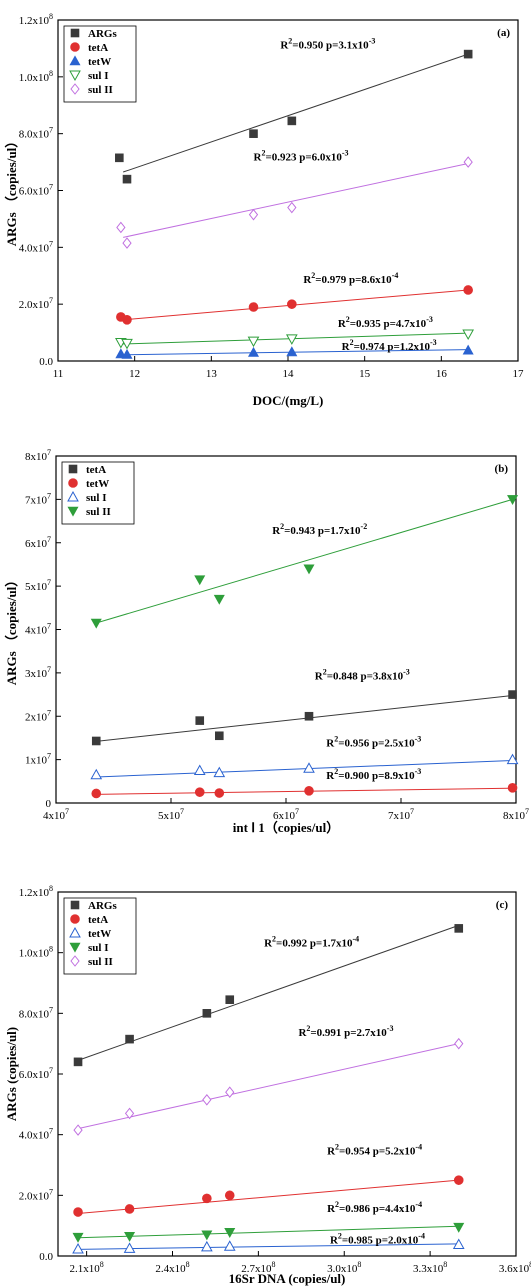 The width and height of the screenshot is (531, 1286). I want to click on chart-c-y-tick-label-base: 1.0x10, so click(34, 954).